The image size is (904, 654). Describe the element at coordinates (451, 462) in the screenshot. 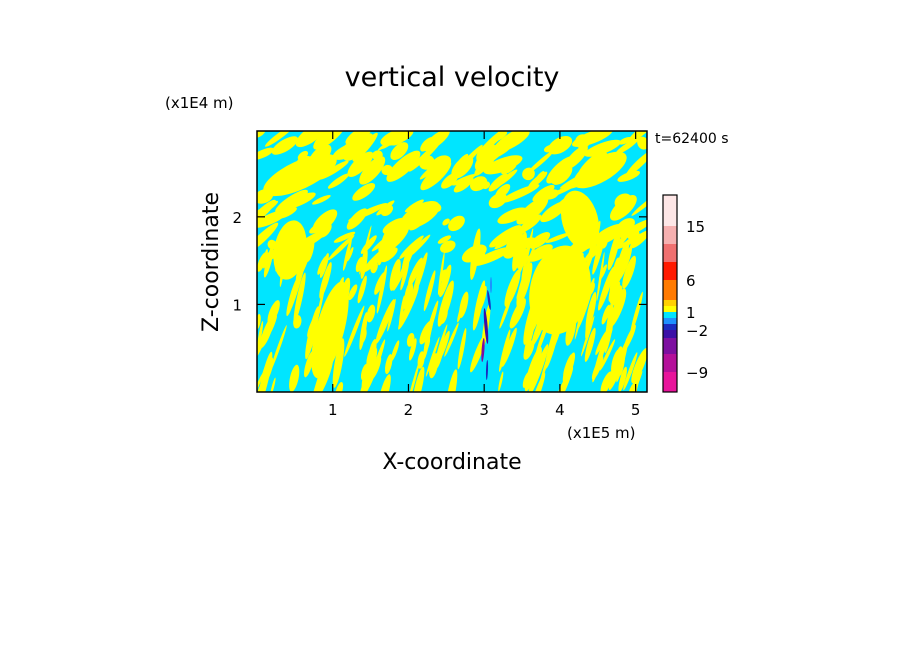

I see `x-axis-label: X-coordinate` at that location.